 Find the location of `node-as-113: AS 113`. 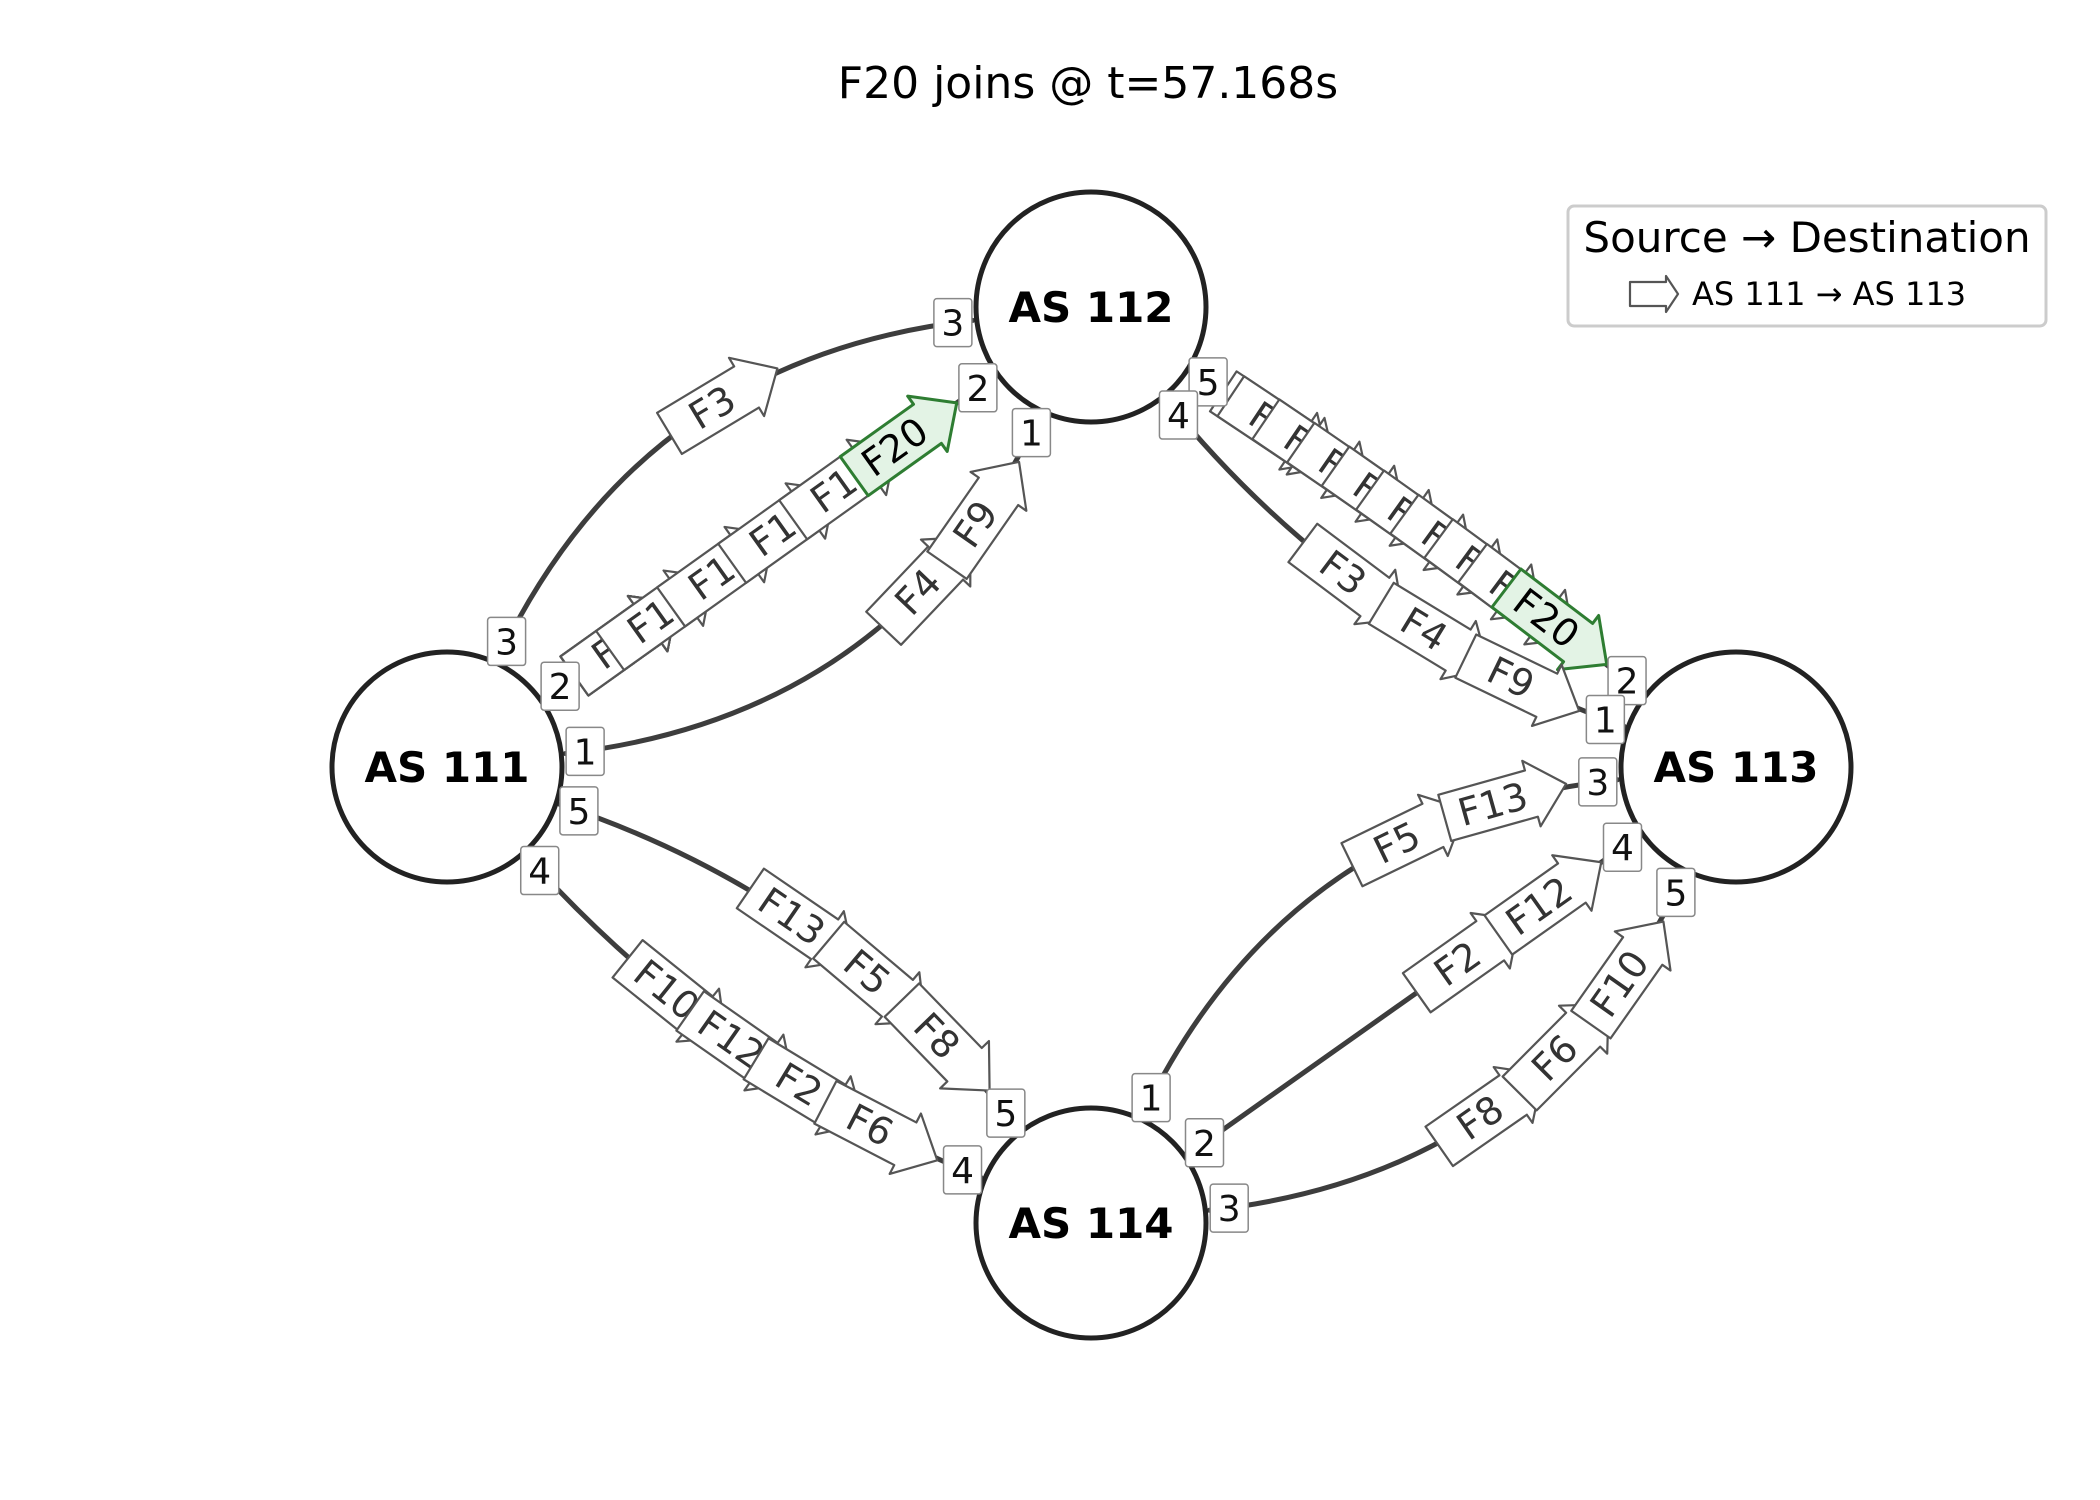

node-as-113: AS 113 is located at coordinates (1736, 767).